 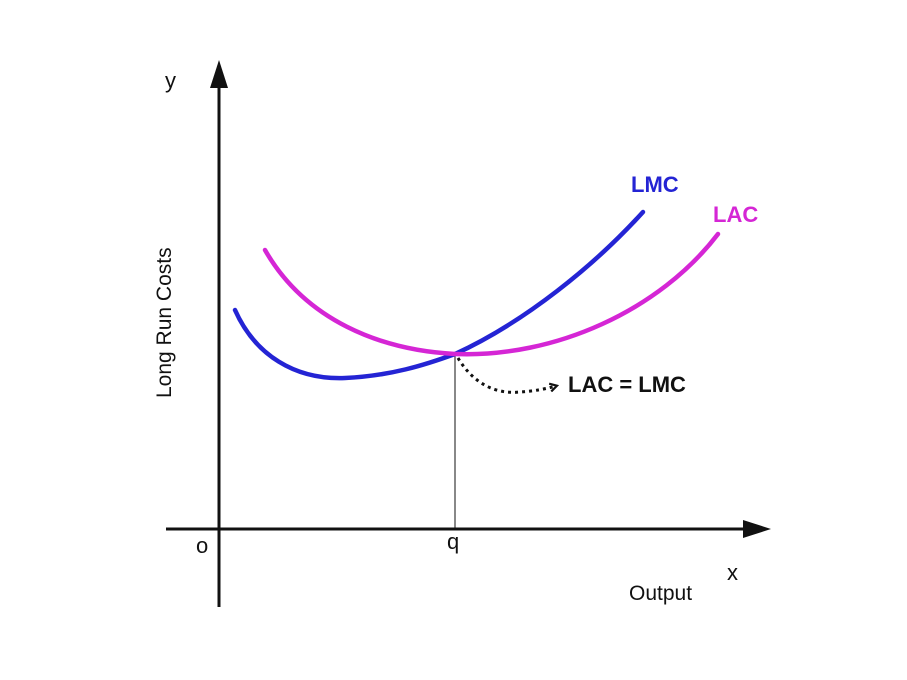 I want to click on lmc-curve, so click(x=439, y=295).